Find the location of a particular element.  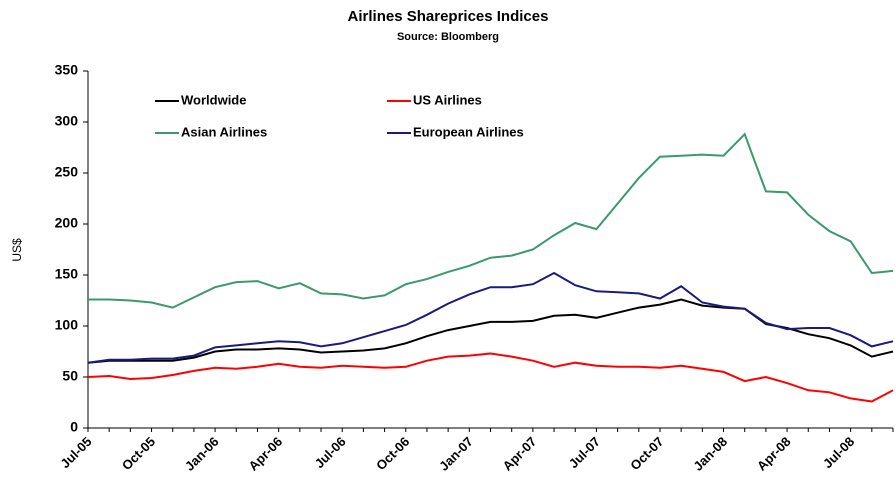

y-axis-label: US$ is located at coordinates (17, 250).